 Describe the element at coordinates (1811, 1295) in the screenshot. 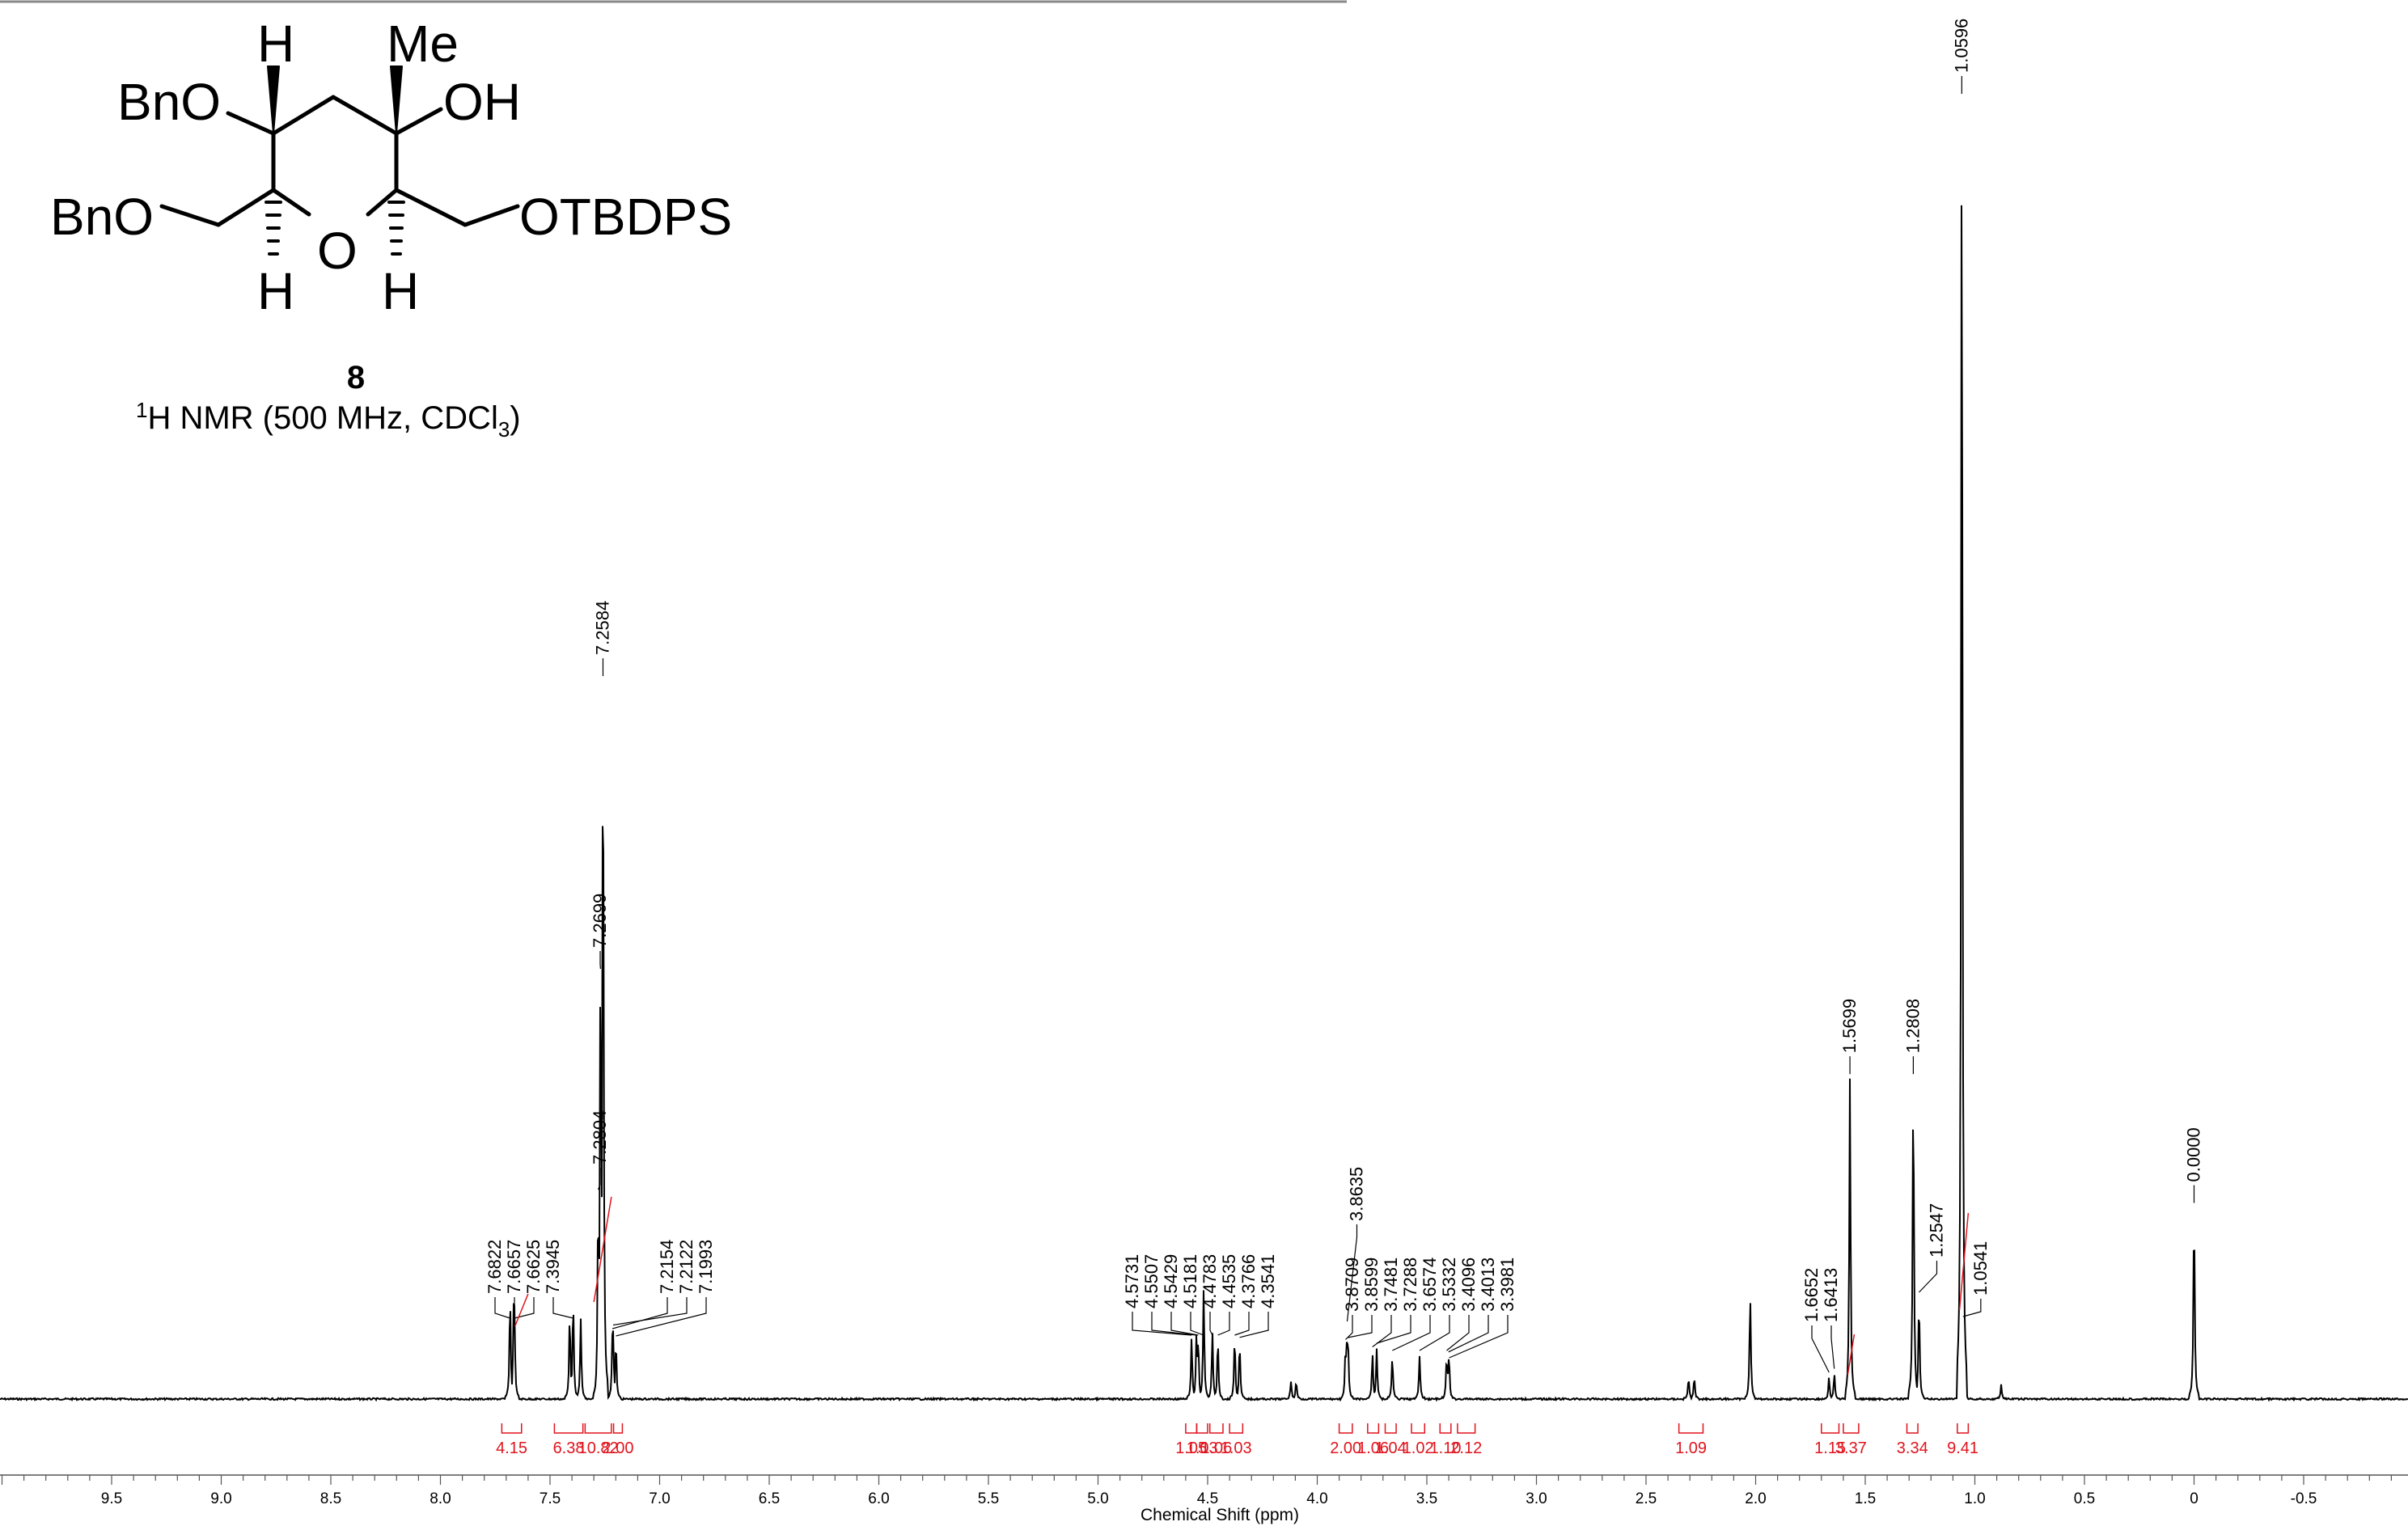

I see `peak-label: 1.6652` at that location.